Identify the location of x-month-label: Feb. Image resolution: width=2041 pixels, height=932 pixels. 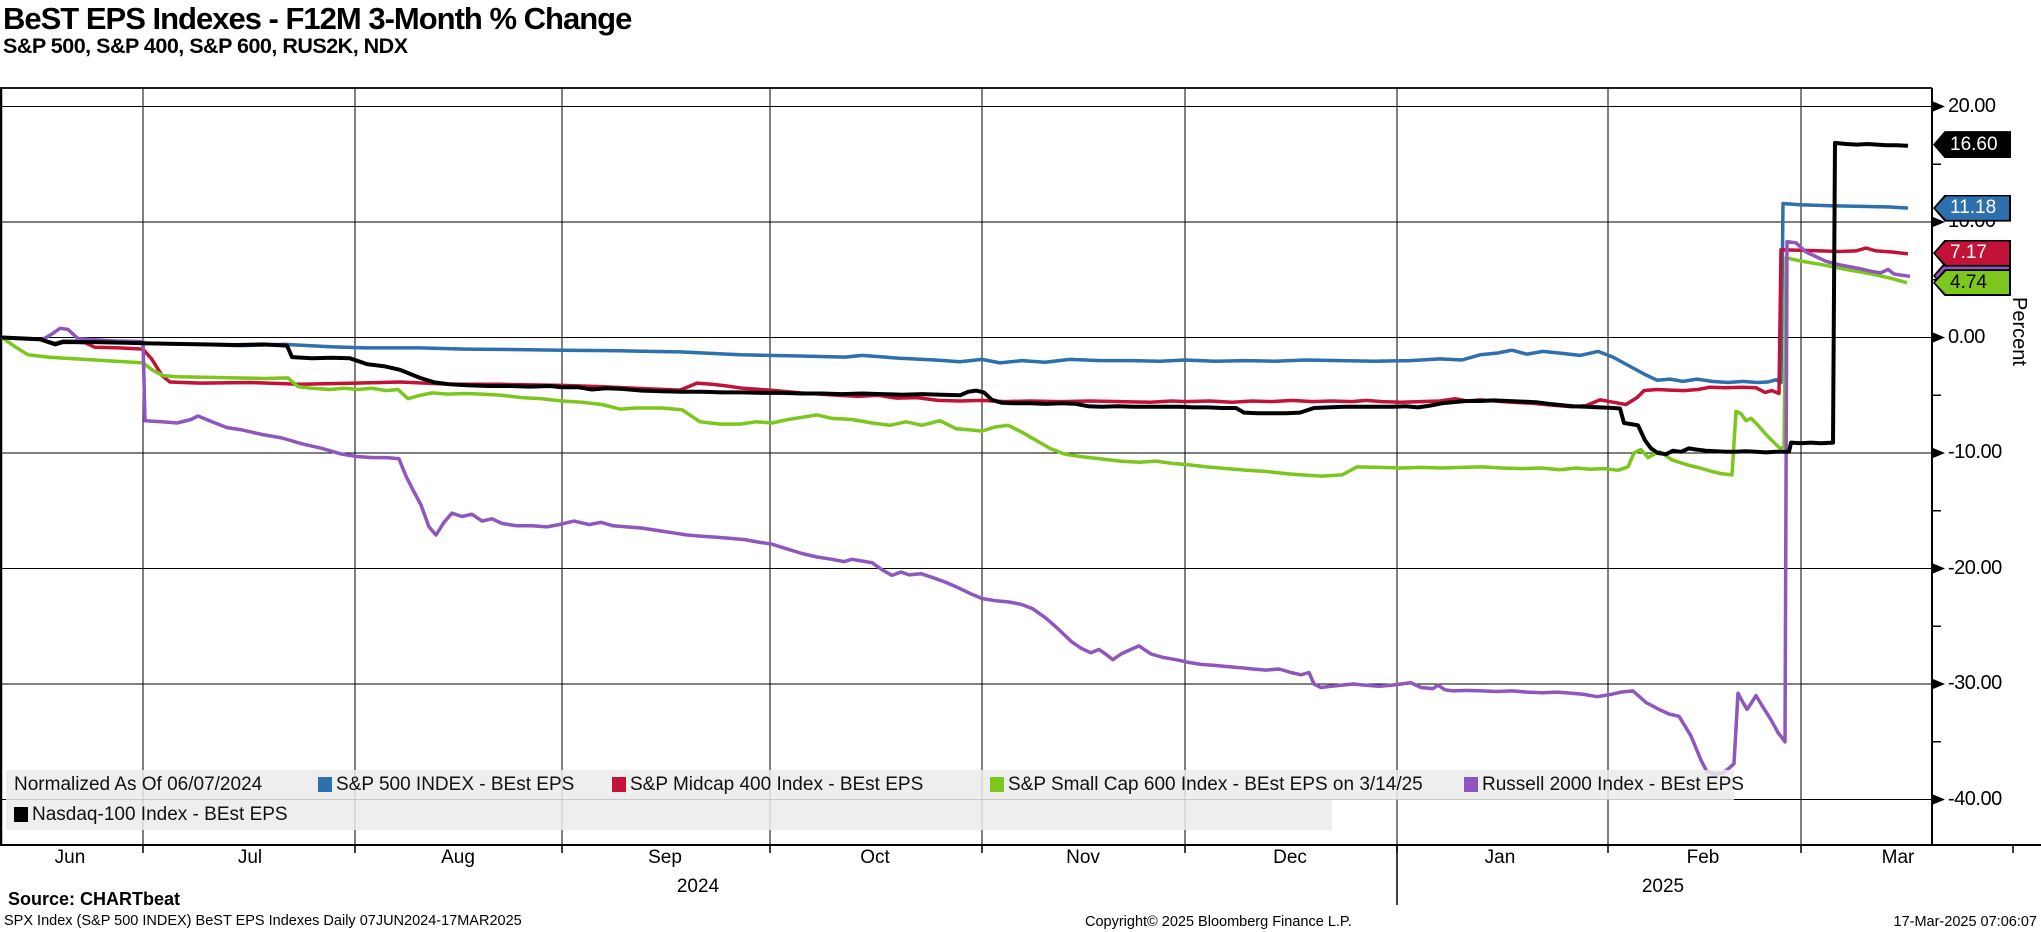
(1703, 857).